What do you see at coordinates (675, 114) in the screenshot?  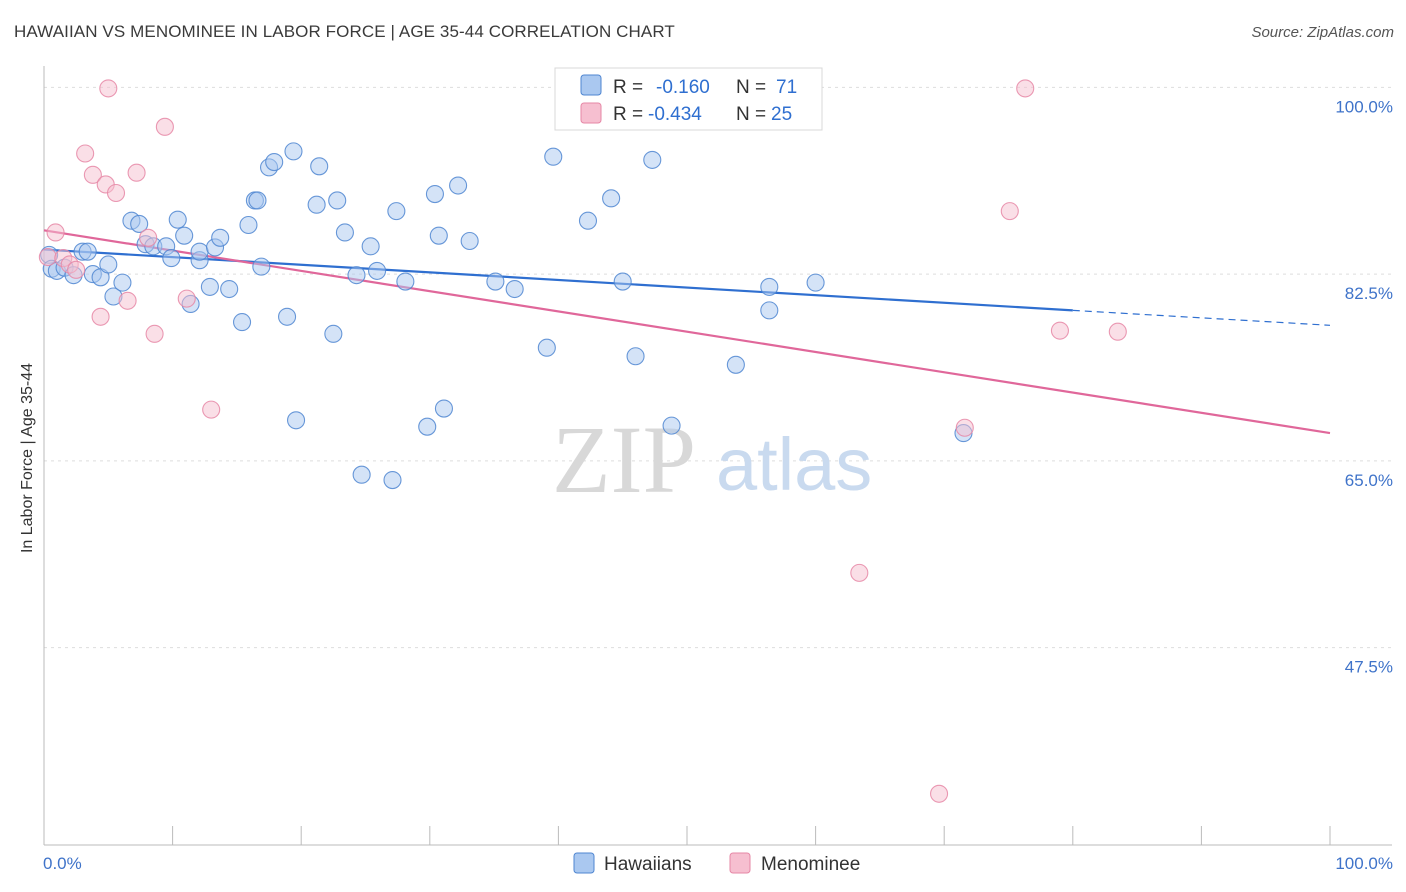 I see `legend-r-value-2: -0.434` at bounding box center [675, 114].